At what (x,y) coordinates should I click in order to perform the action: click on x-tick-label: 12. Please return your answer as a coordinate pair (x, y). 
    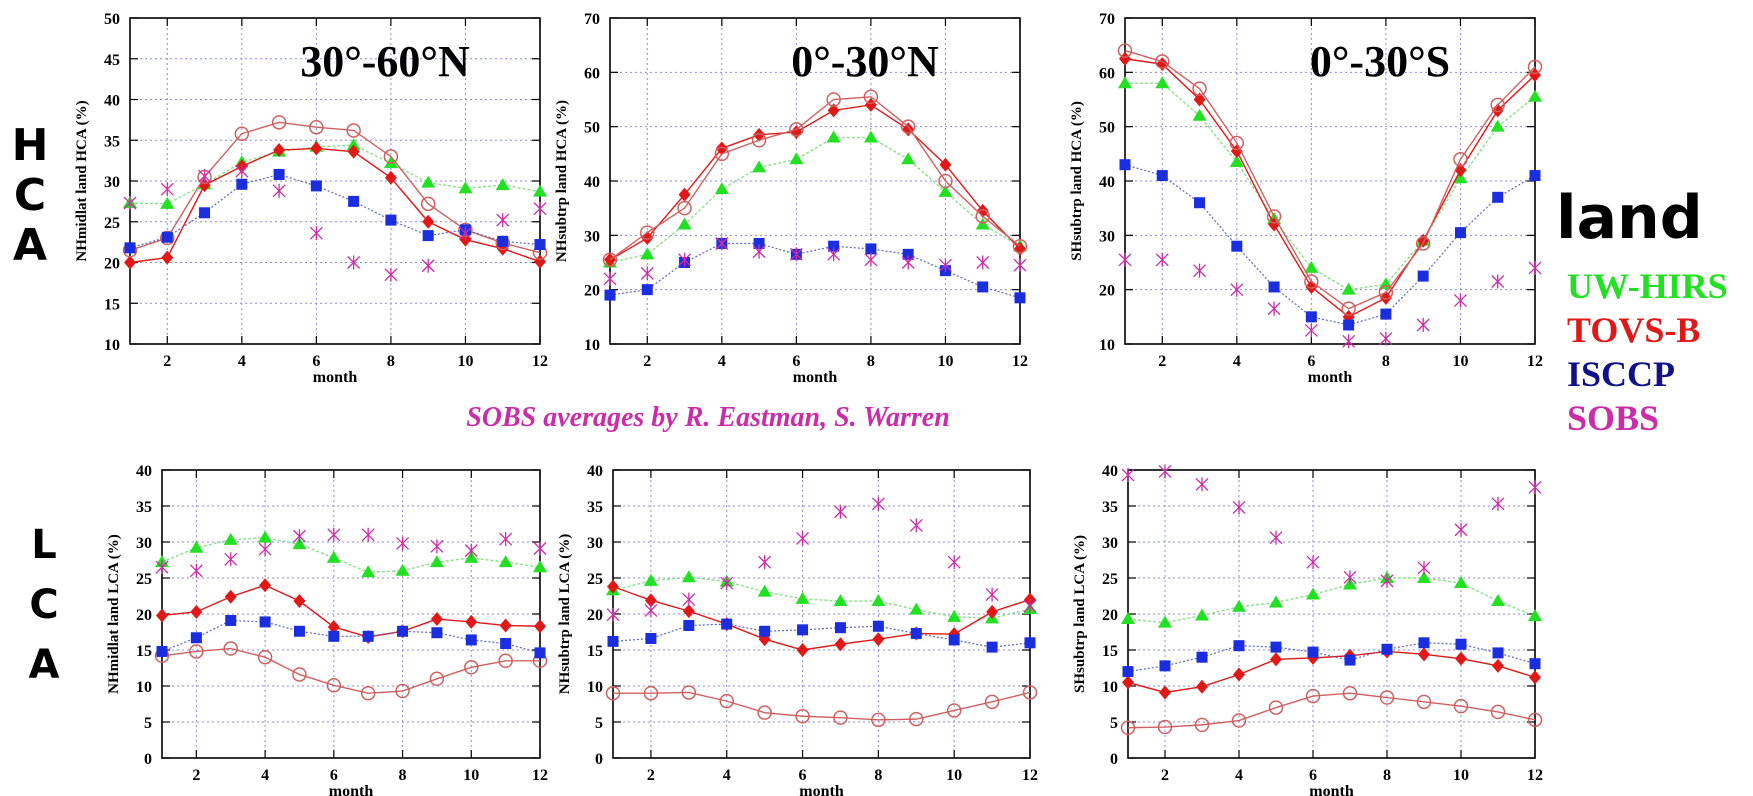
    Looking at the image, I should click on (1020, 361).